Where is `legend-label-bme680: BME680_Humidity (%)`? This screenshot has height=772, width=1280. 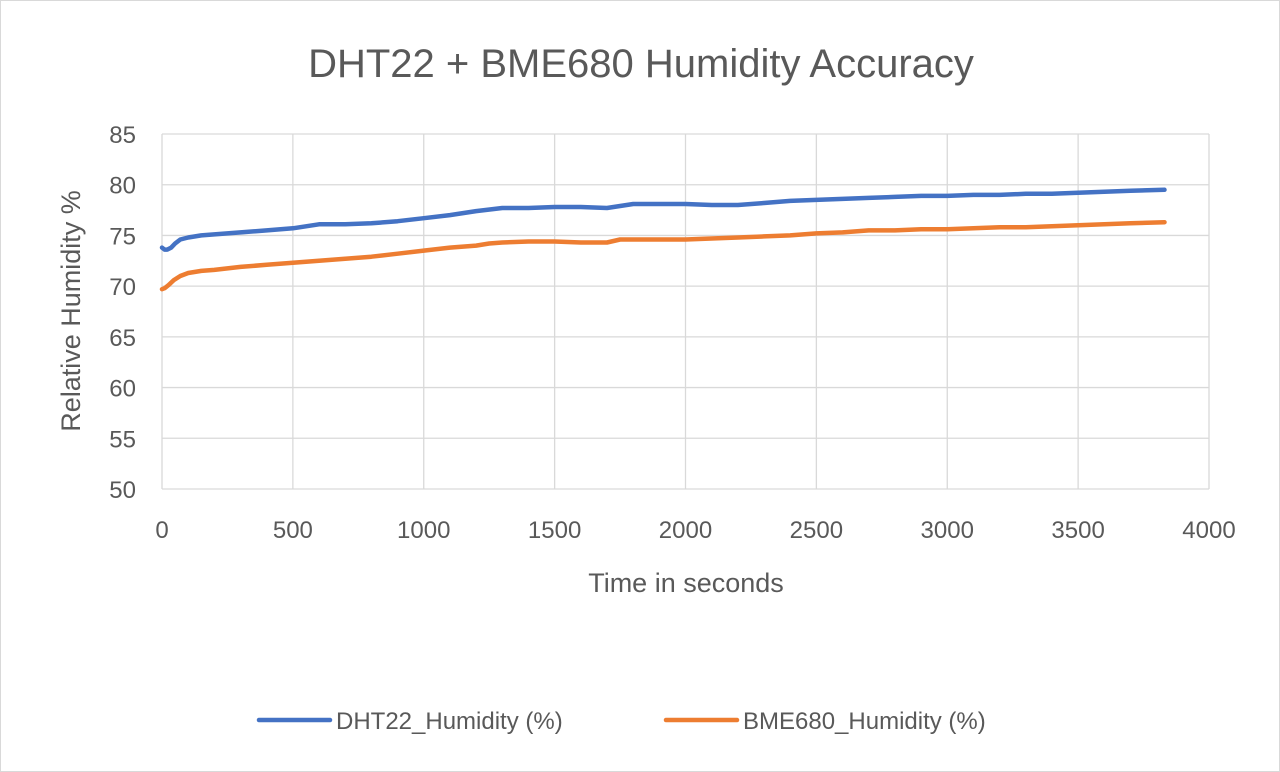
legend-label-bme680: BME680_Humidity (%) is located at coordinates (864, 721).